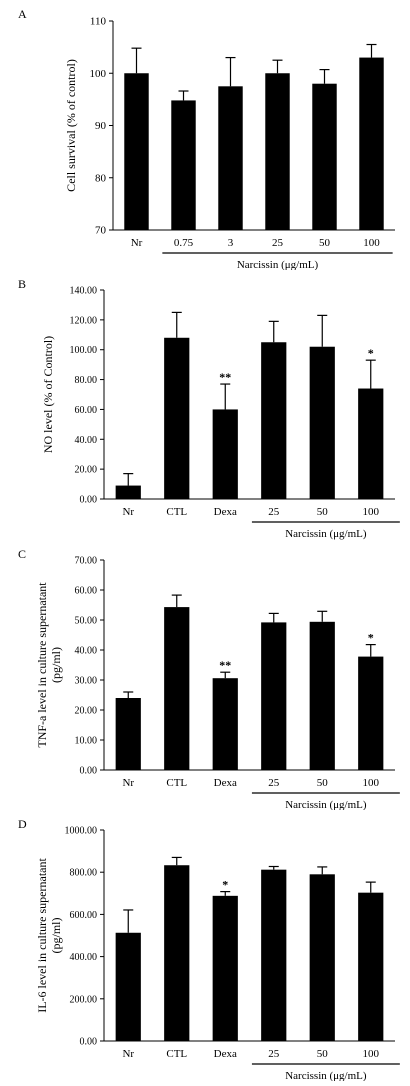 This screenshot has height=1086, width=410. I want to click on y-tick-label: 70, so click(101, 231).